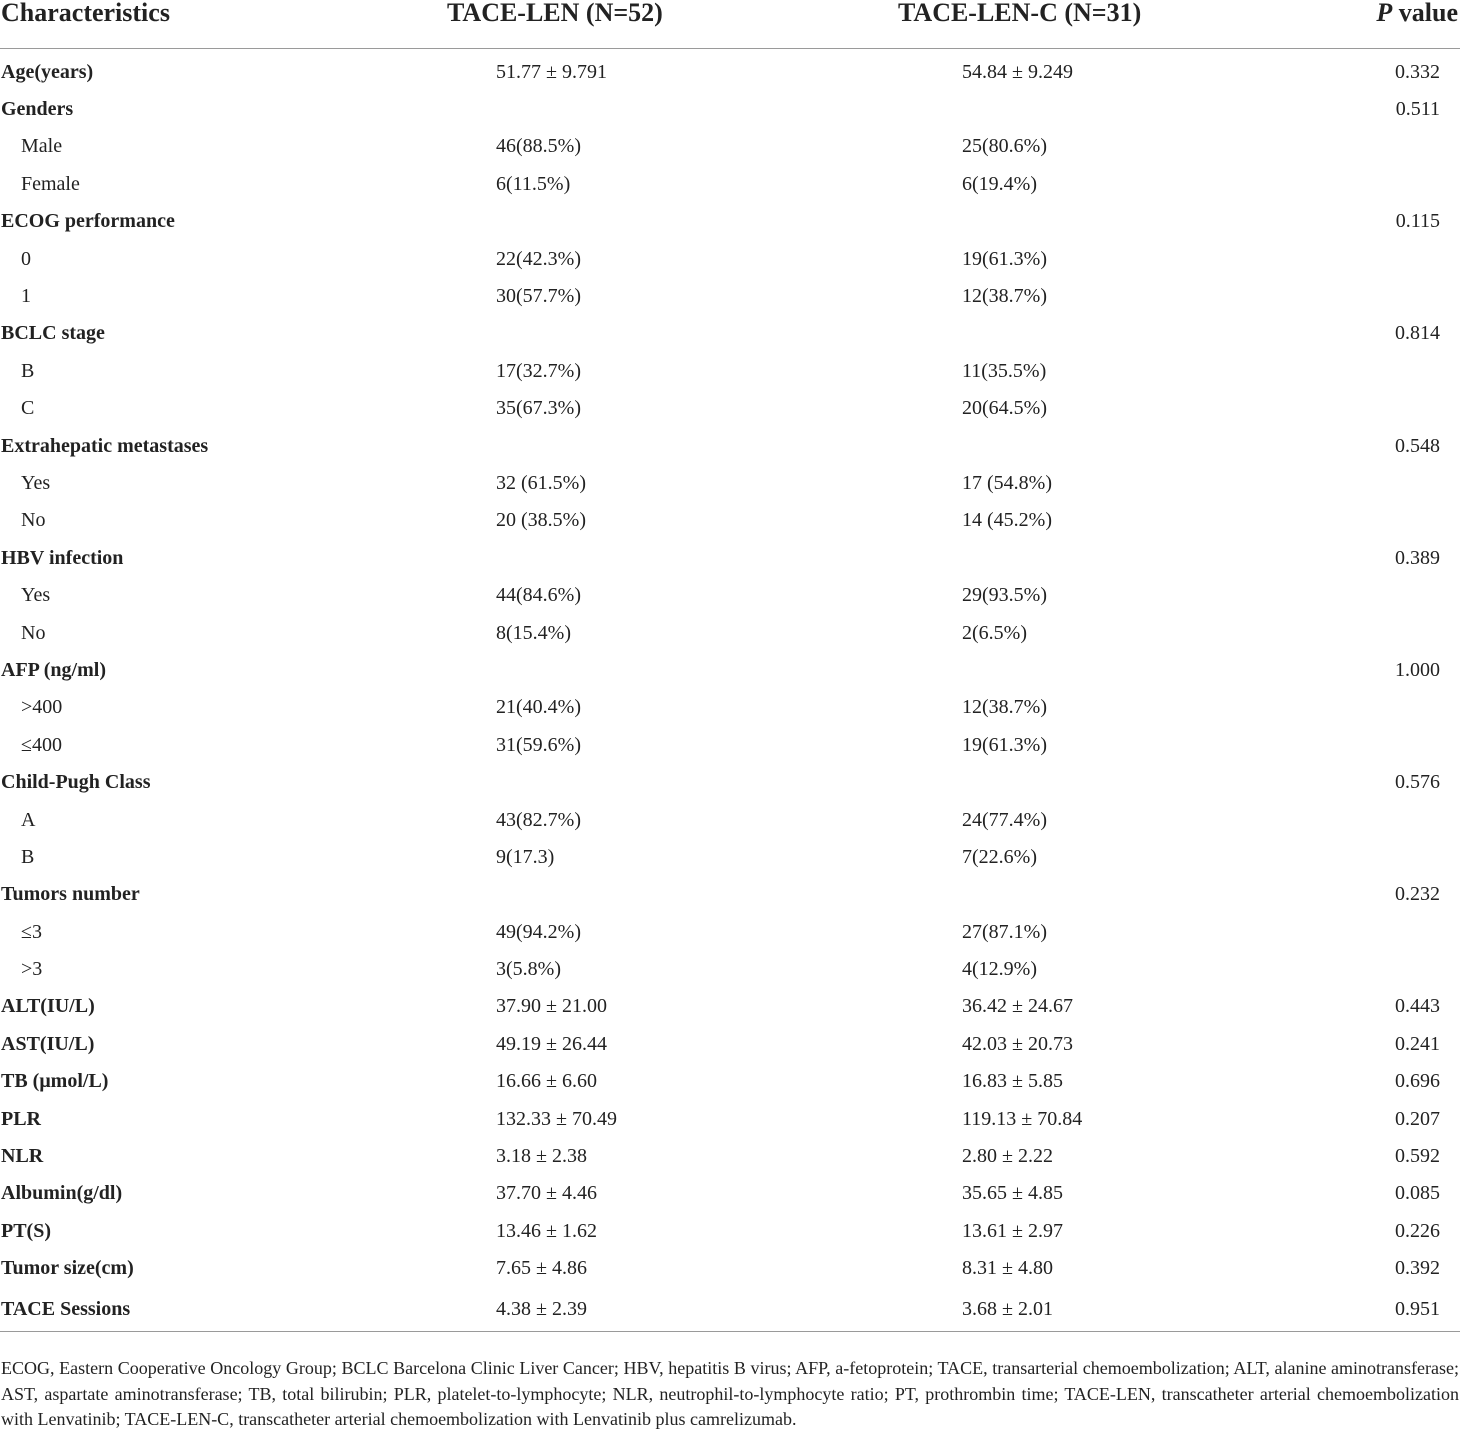  I want to click on row-label: 1, so click(26, 296).